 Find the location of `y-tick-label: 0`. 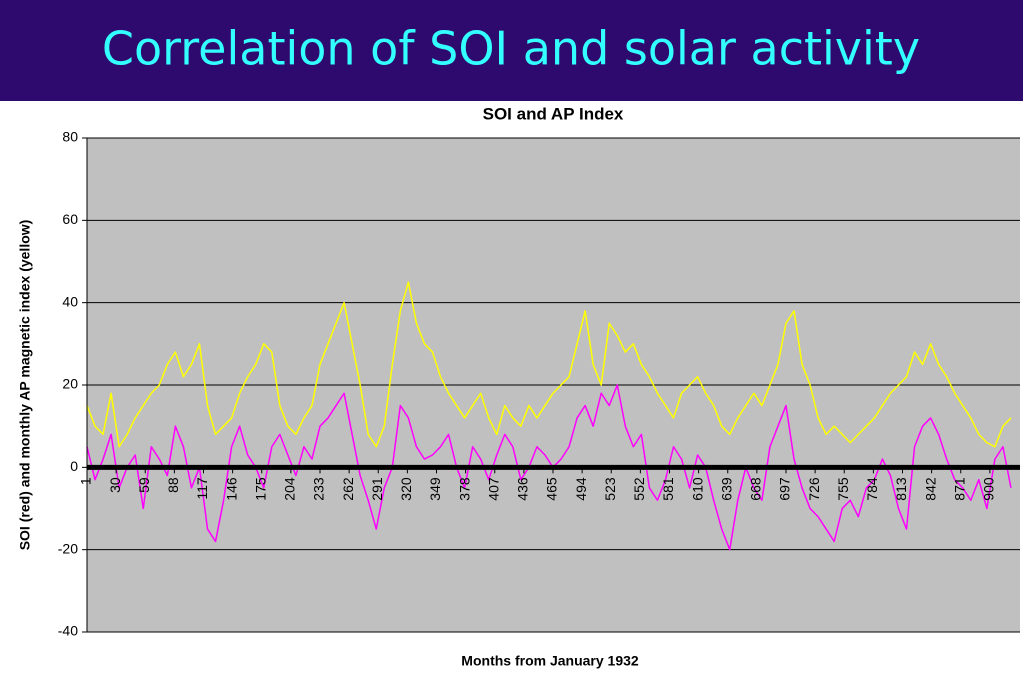

y-tick-label: 0 is located at coordinates (74, 466).